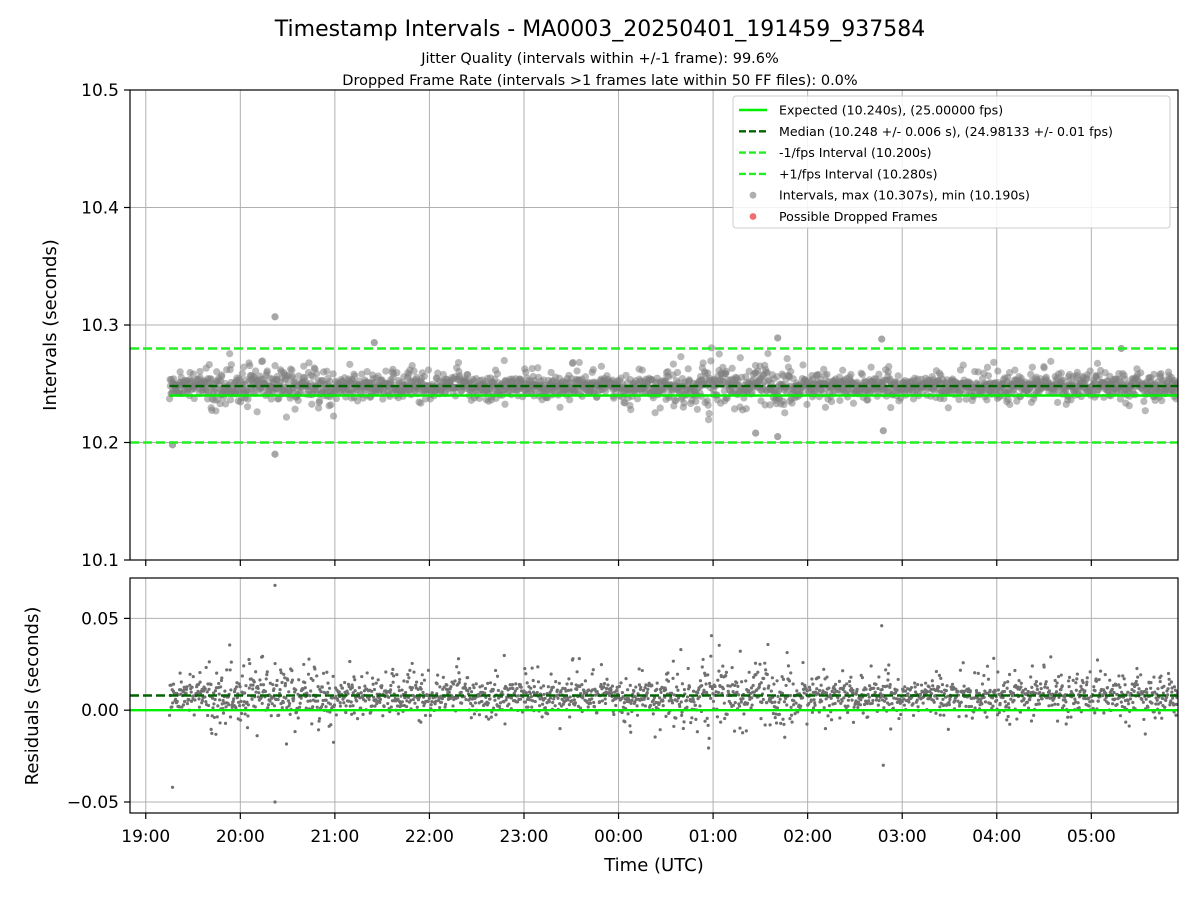 The width and height of the screenshot is (1200, 900). I want to click on x-tick-label: 03:00, so click(902, 837).